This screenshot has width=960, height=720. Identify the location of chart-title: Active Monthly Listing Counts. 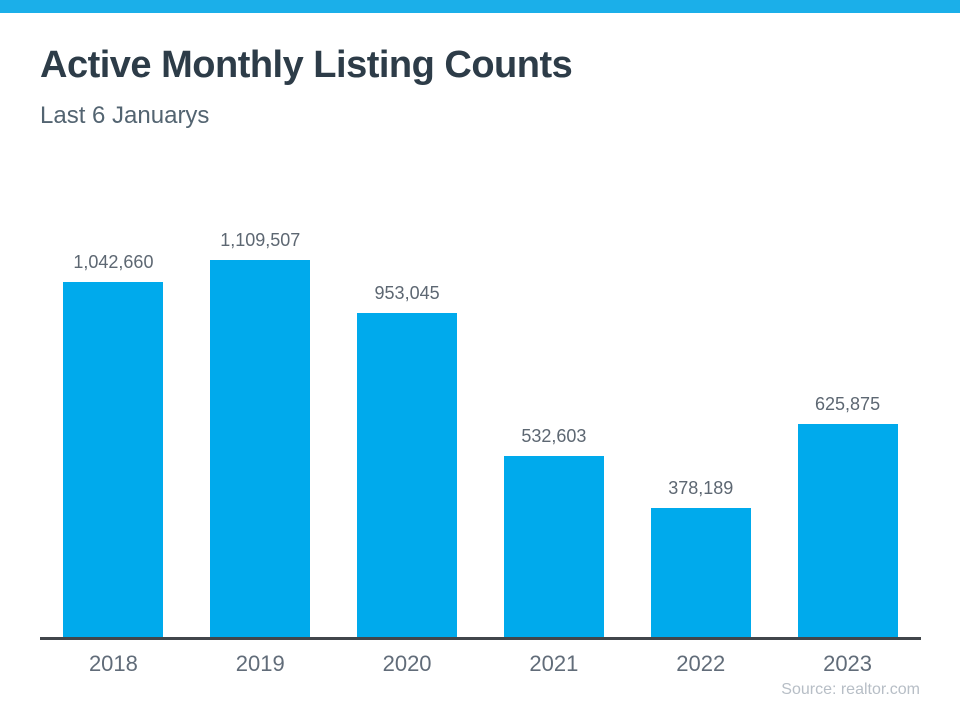
(306, 65).